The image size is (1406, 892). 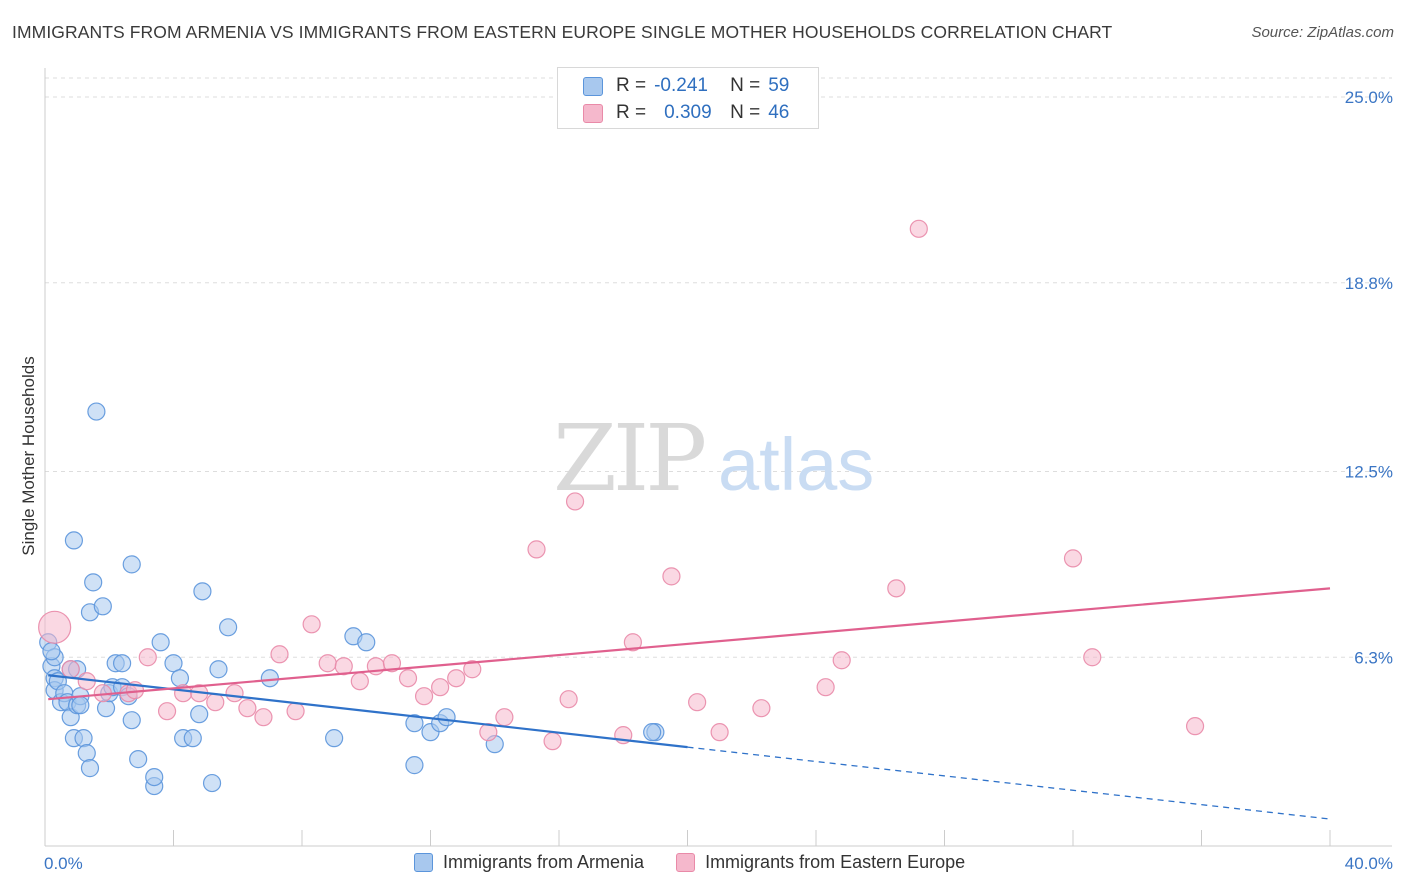 I want to click on y-tick-label: 6.3%, so click(x=1373, y=657).